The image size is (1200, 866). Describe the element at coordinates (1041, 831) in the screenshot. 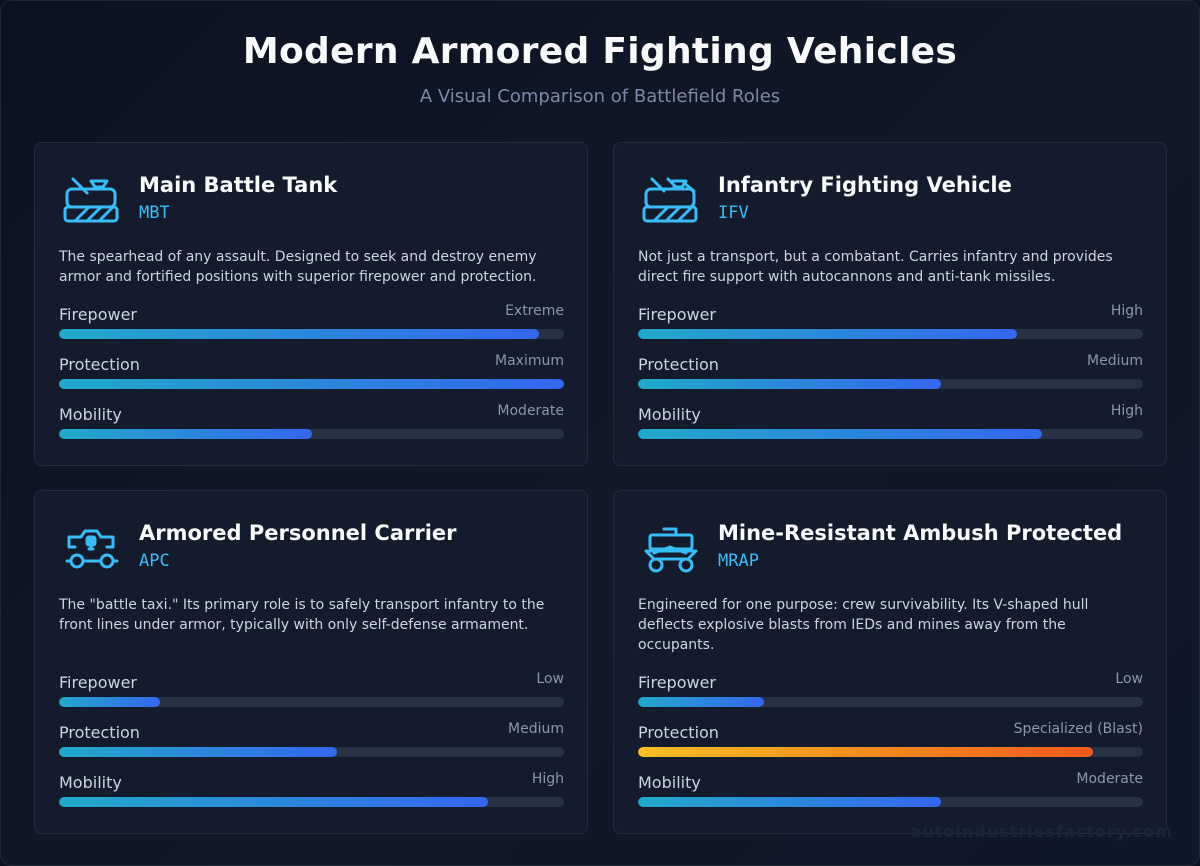

I see `watermark: autoindustriesfactory.com` at that location.